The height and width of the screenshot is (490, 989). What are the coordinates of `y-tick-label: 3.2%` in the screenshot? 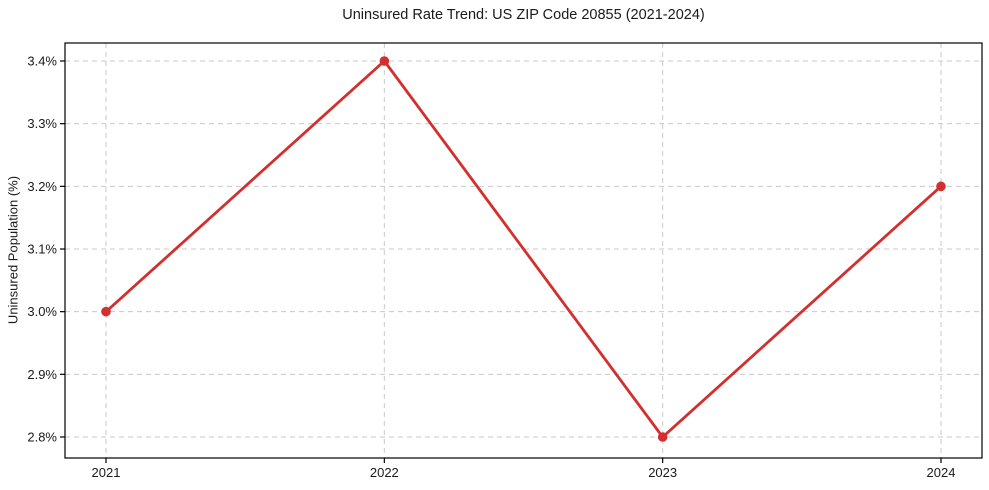 It's located at (42, 186).